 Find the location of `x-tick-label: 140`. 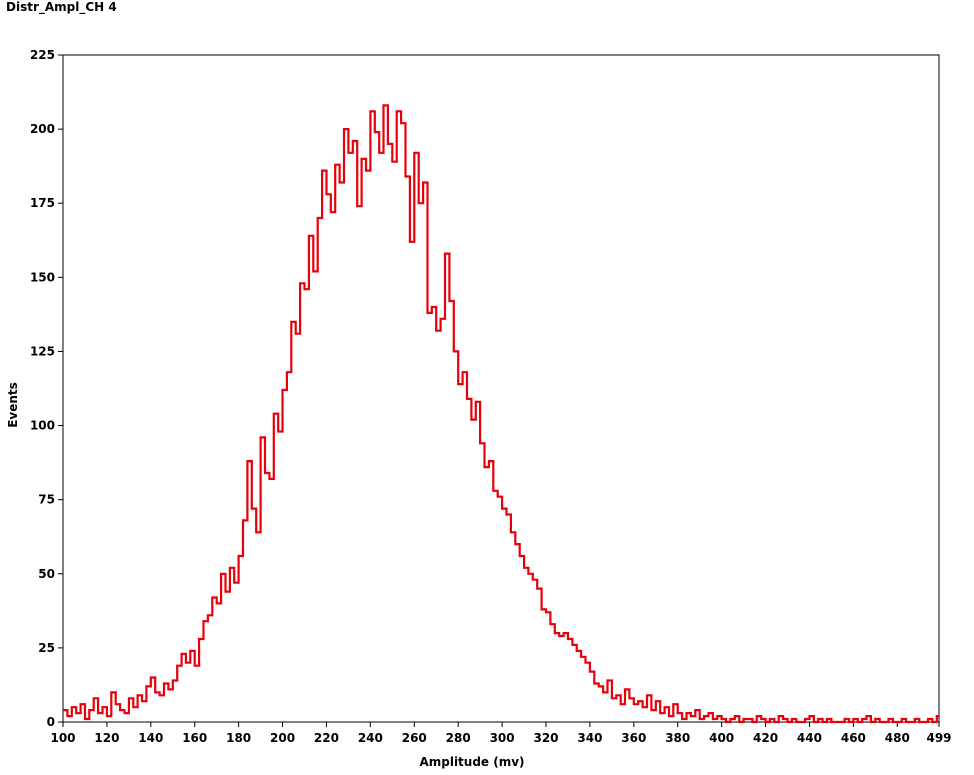

x-tick-label: 140 is located at coordinates (150, 738).